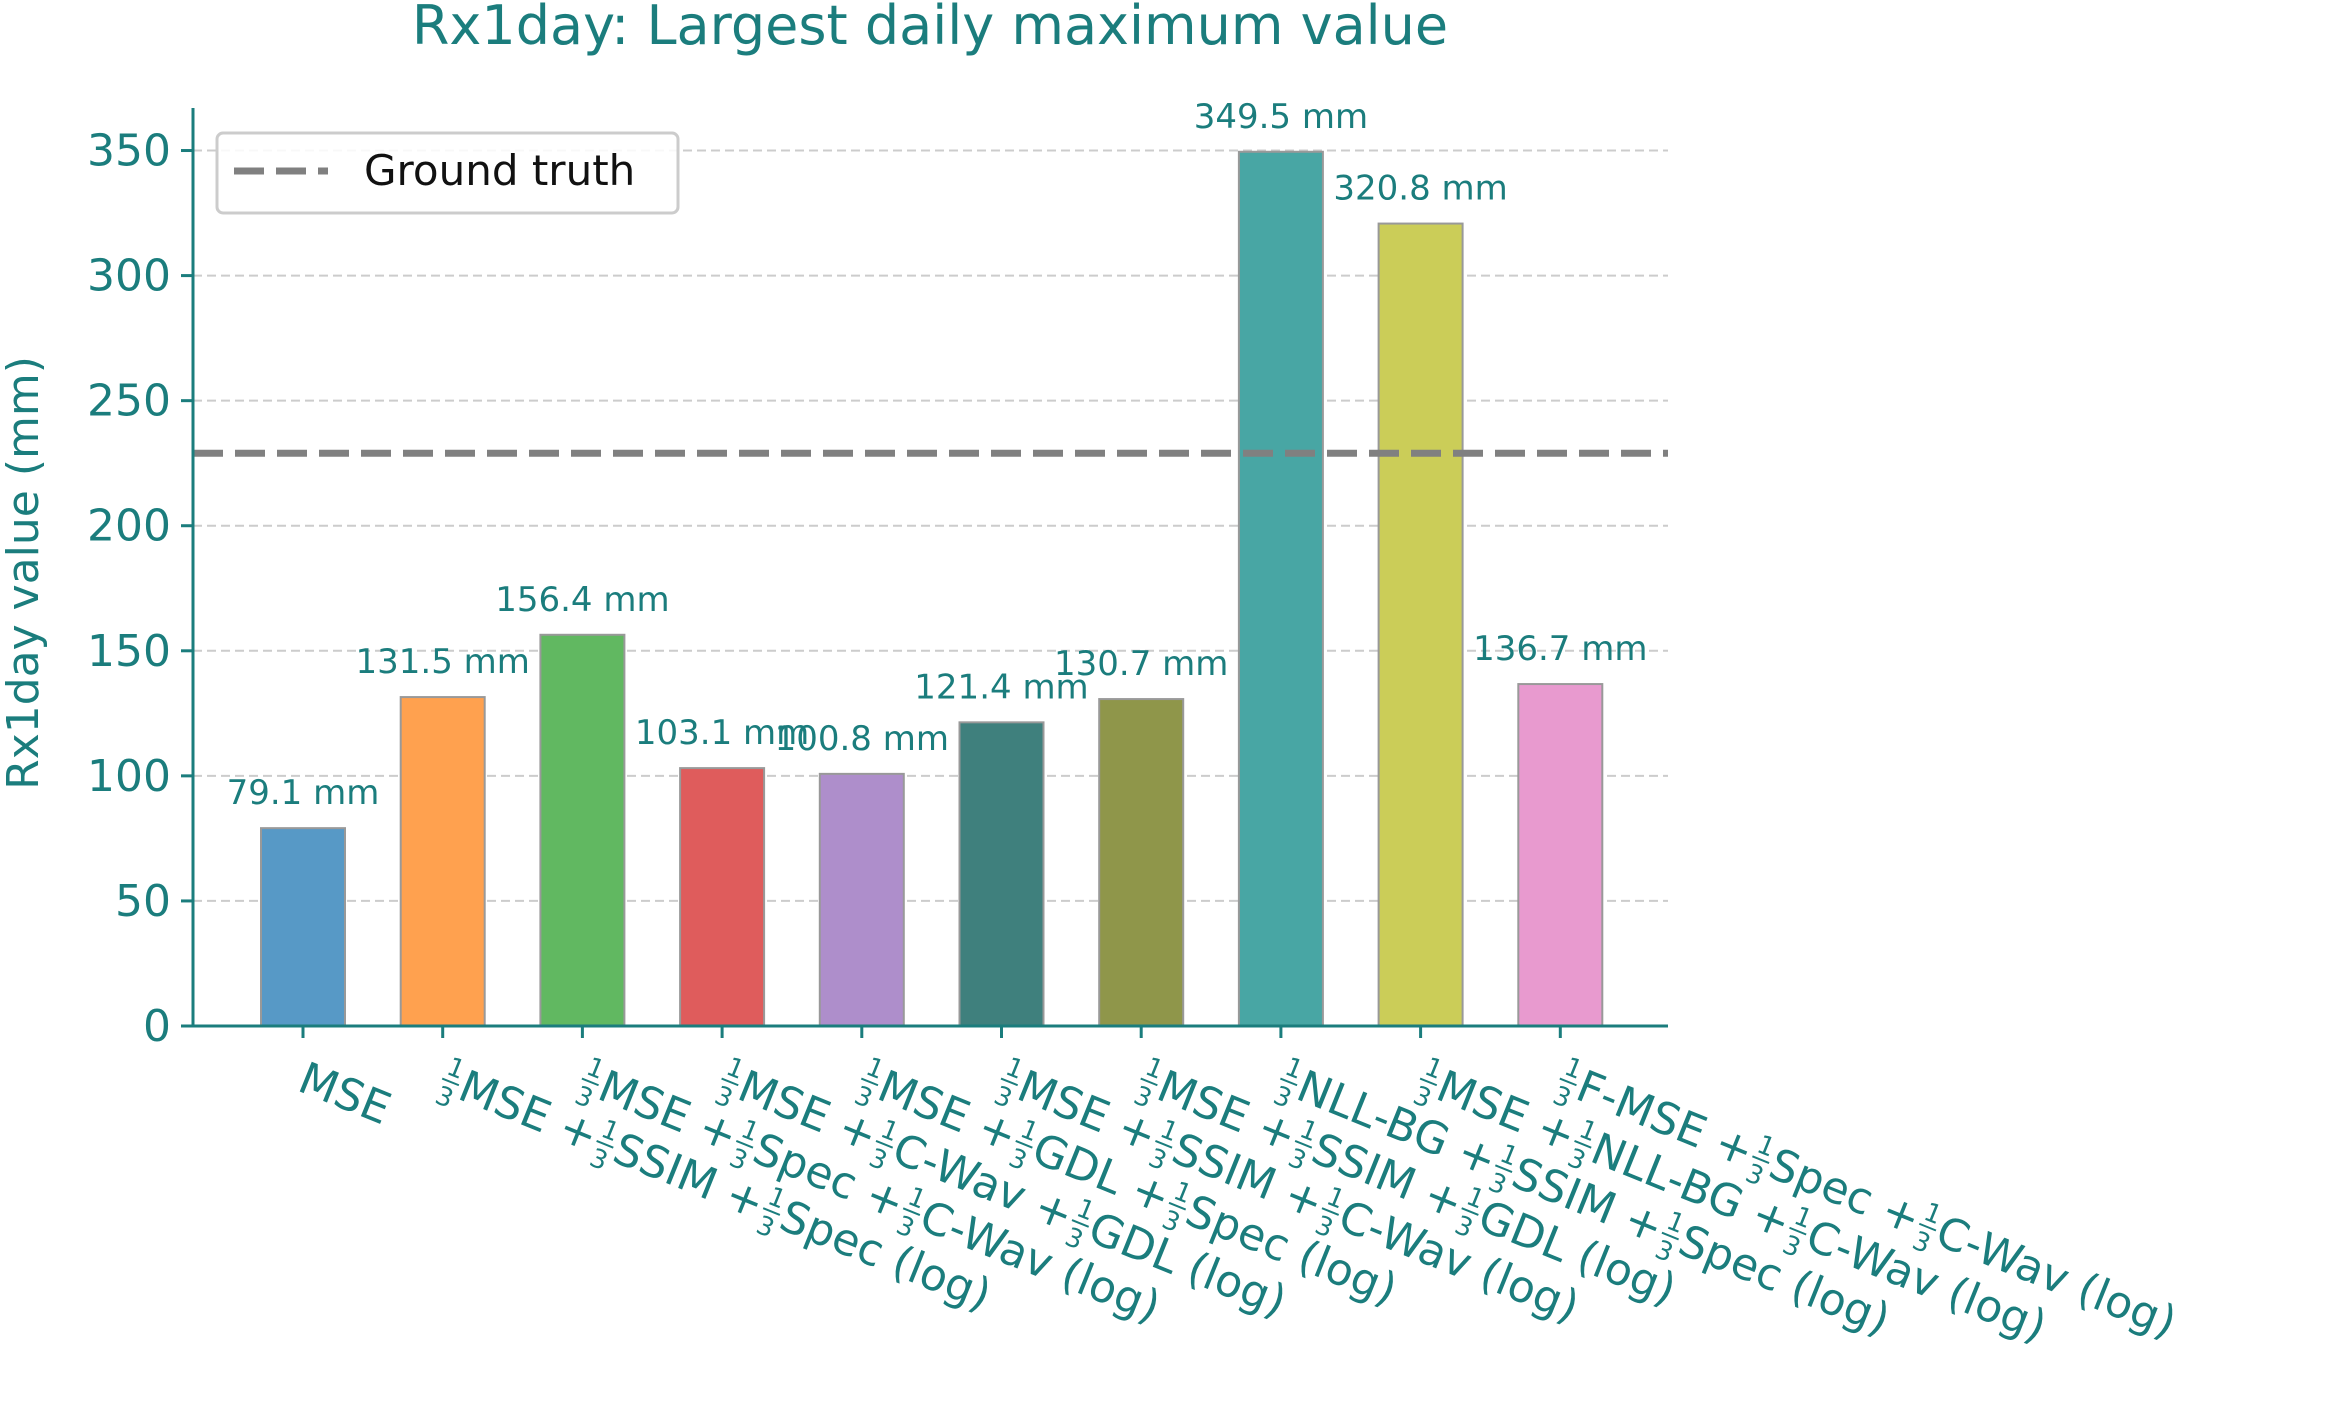  What do you see at coordinates (303, 793) in the screenshot?
I see `value-label: 79.1 mm` at bounding box center [303, 793].